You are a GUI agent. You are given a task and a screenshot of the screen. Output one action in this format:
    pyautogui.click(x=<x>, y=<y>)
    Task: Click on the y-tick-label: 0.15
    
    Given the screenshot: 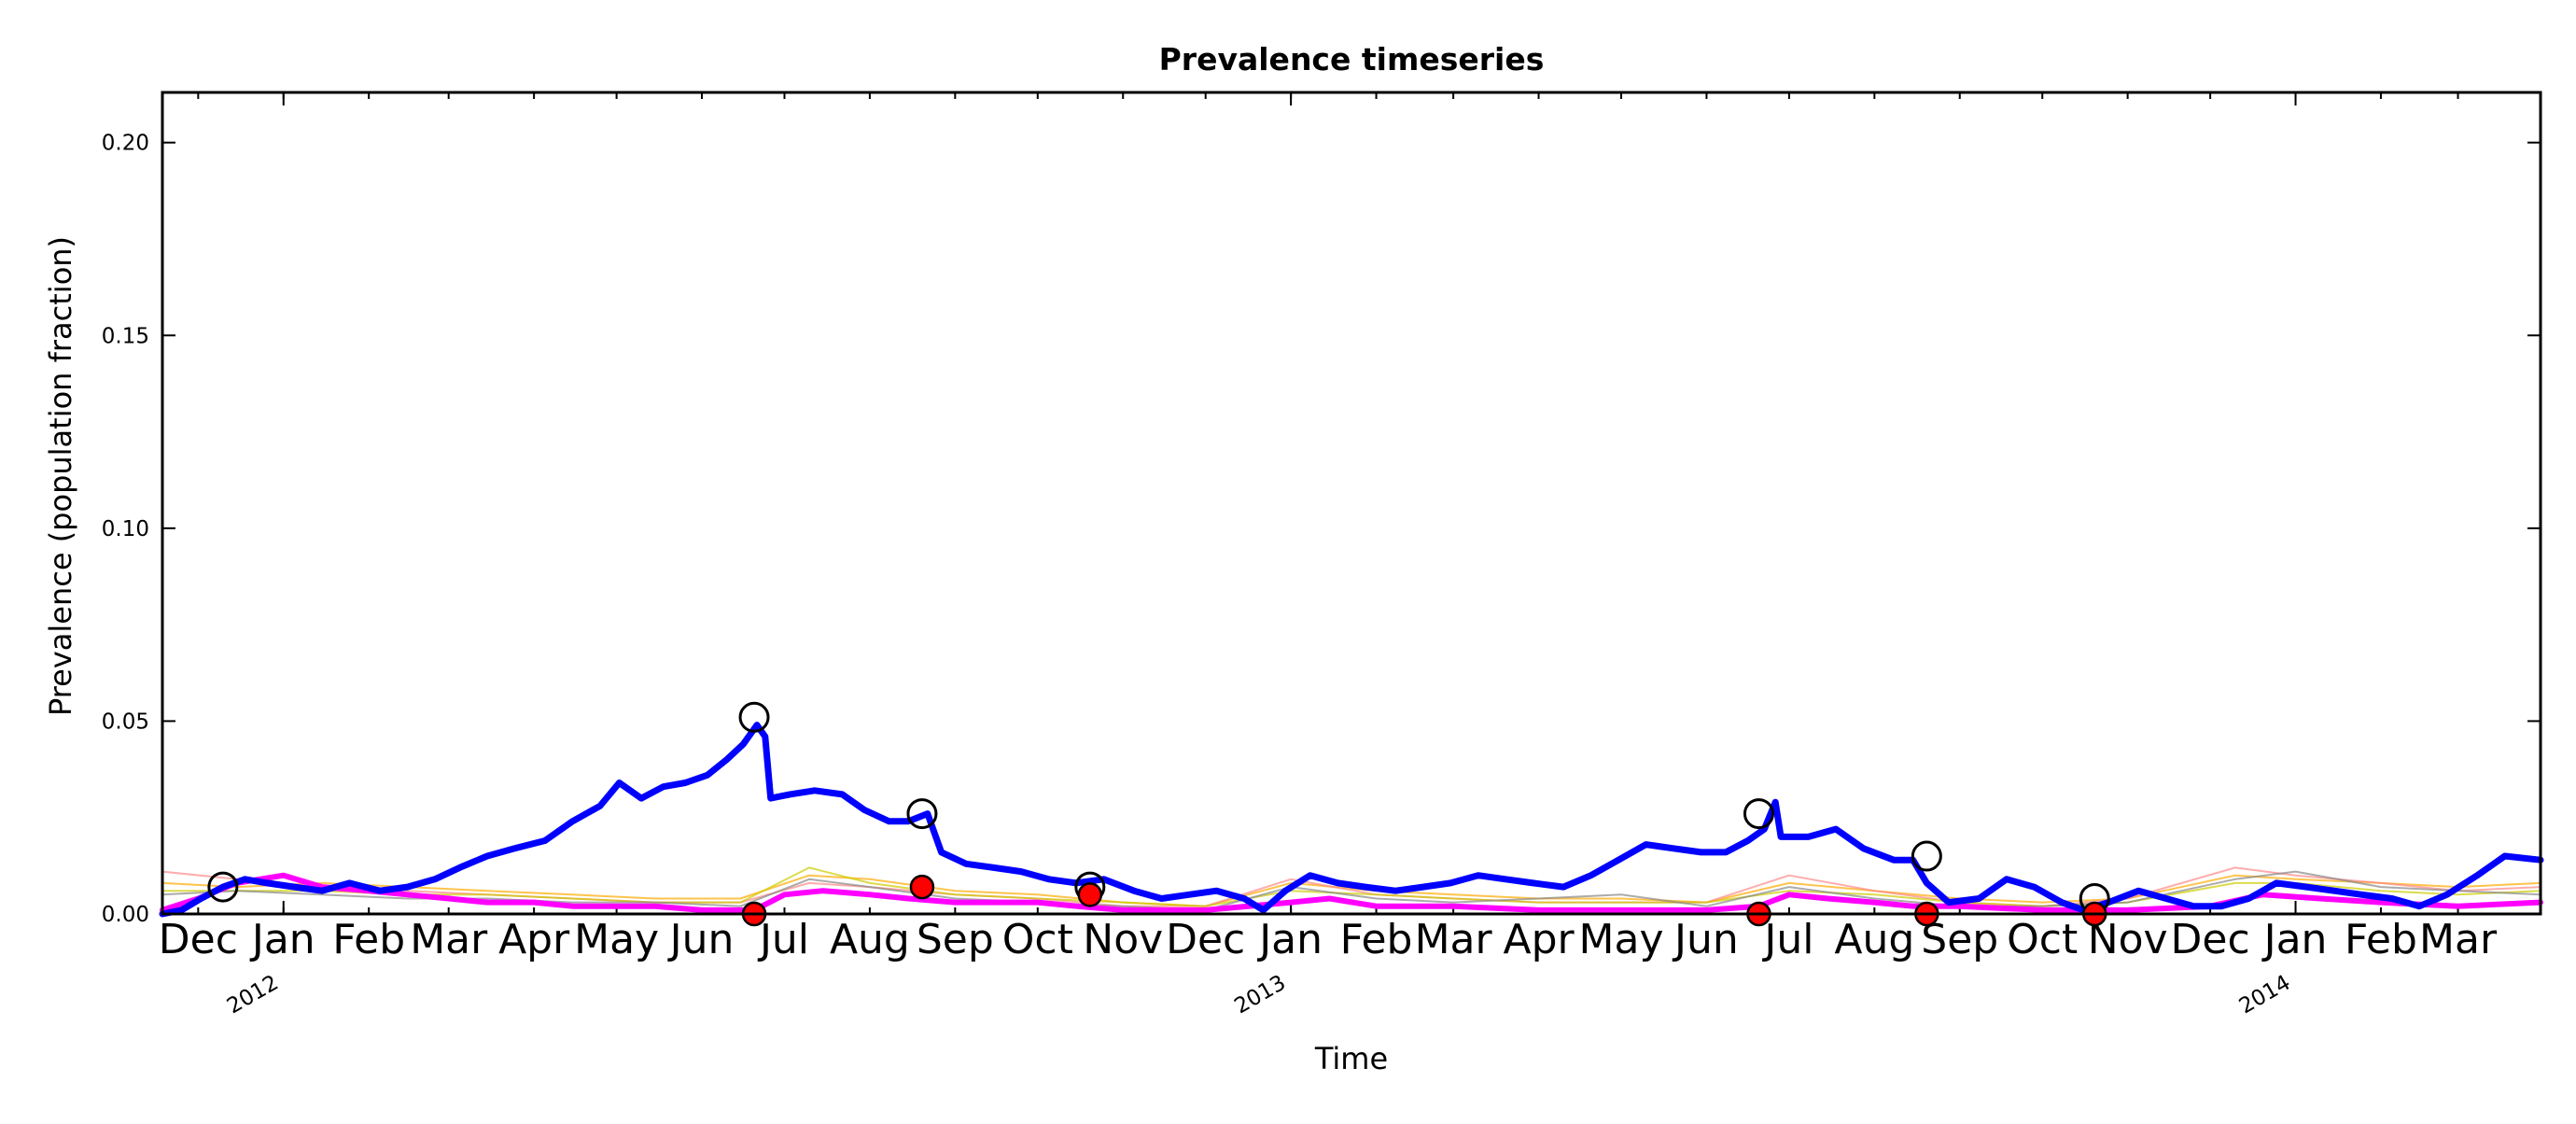 What is the action you would take?
    pyautogui.click(x=126, y=336)
    